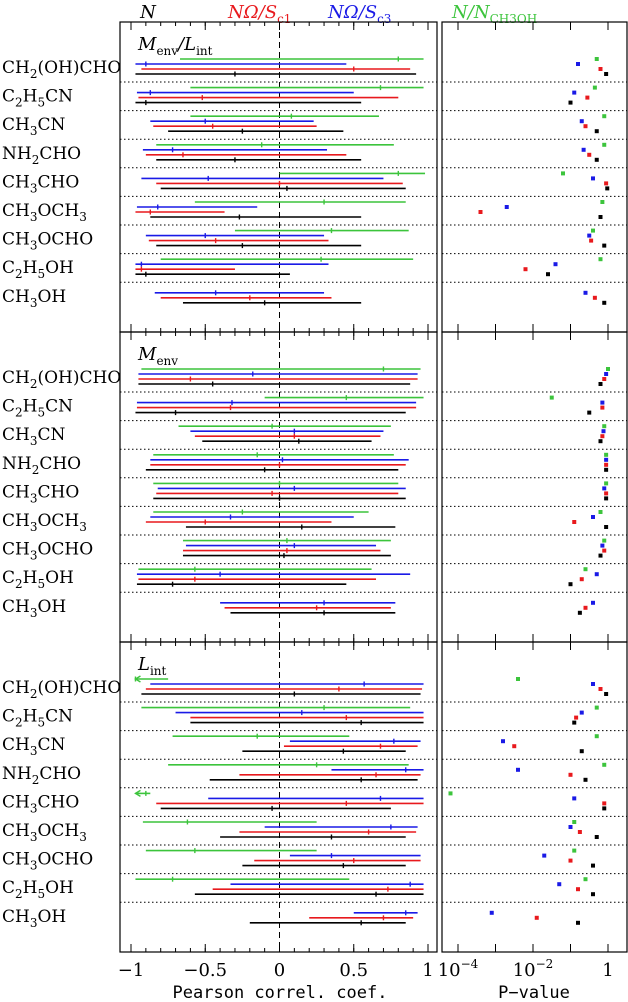  What do you see at coordinates (205, 970) in the screenshot?
I see `left-tick-label: −0.5` at bounding box center [205, 970].